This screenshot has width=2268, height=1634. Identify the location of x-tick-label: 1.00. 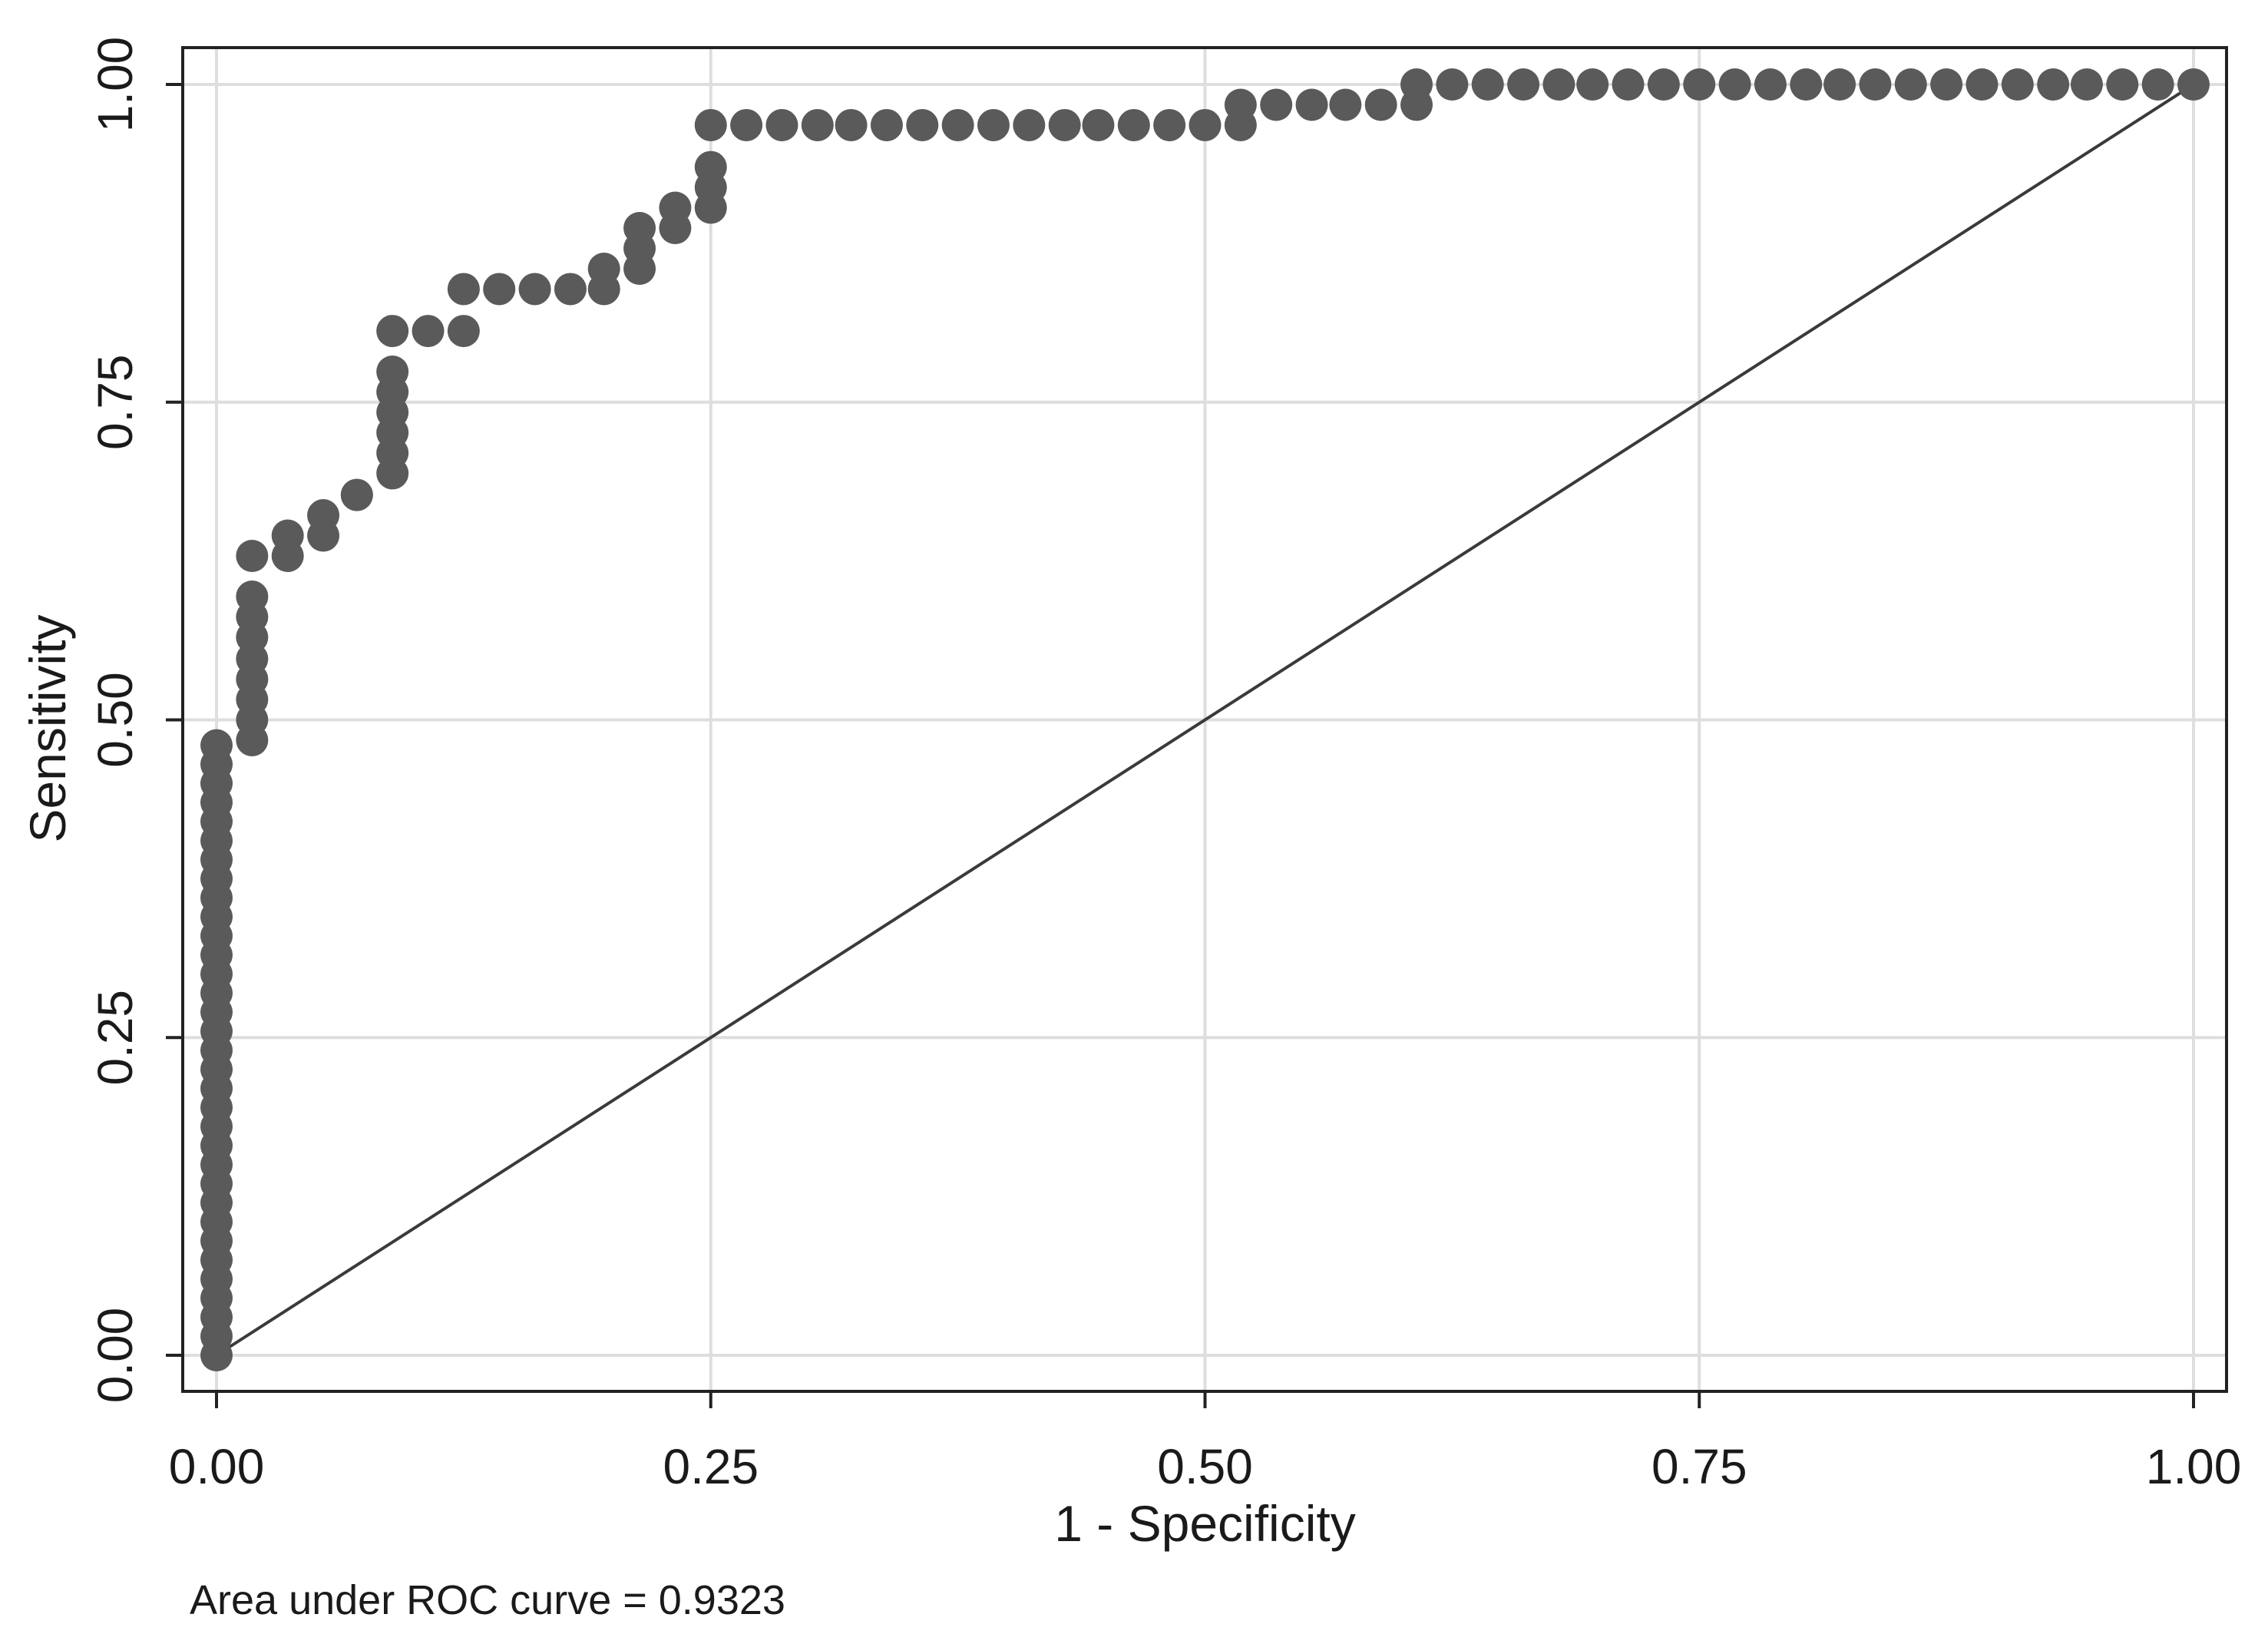
(2194, 1467).